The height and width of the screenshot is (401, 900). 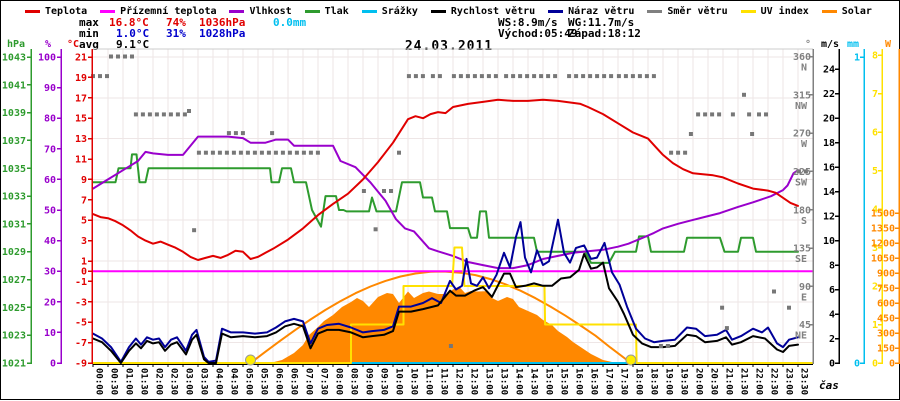 I want to click on axis-tick-label: 05:00, so click(x=249, y=381).